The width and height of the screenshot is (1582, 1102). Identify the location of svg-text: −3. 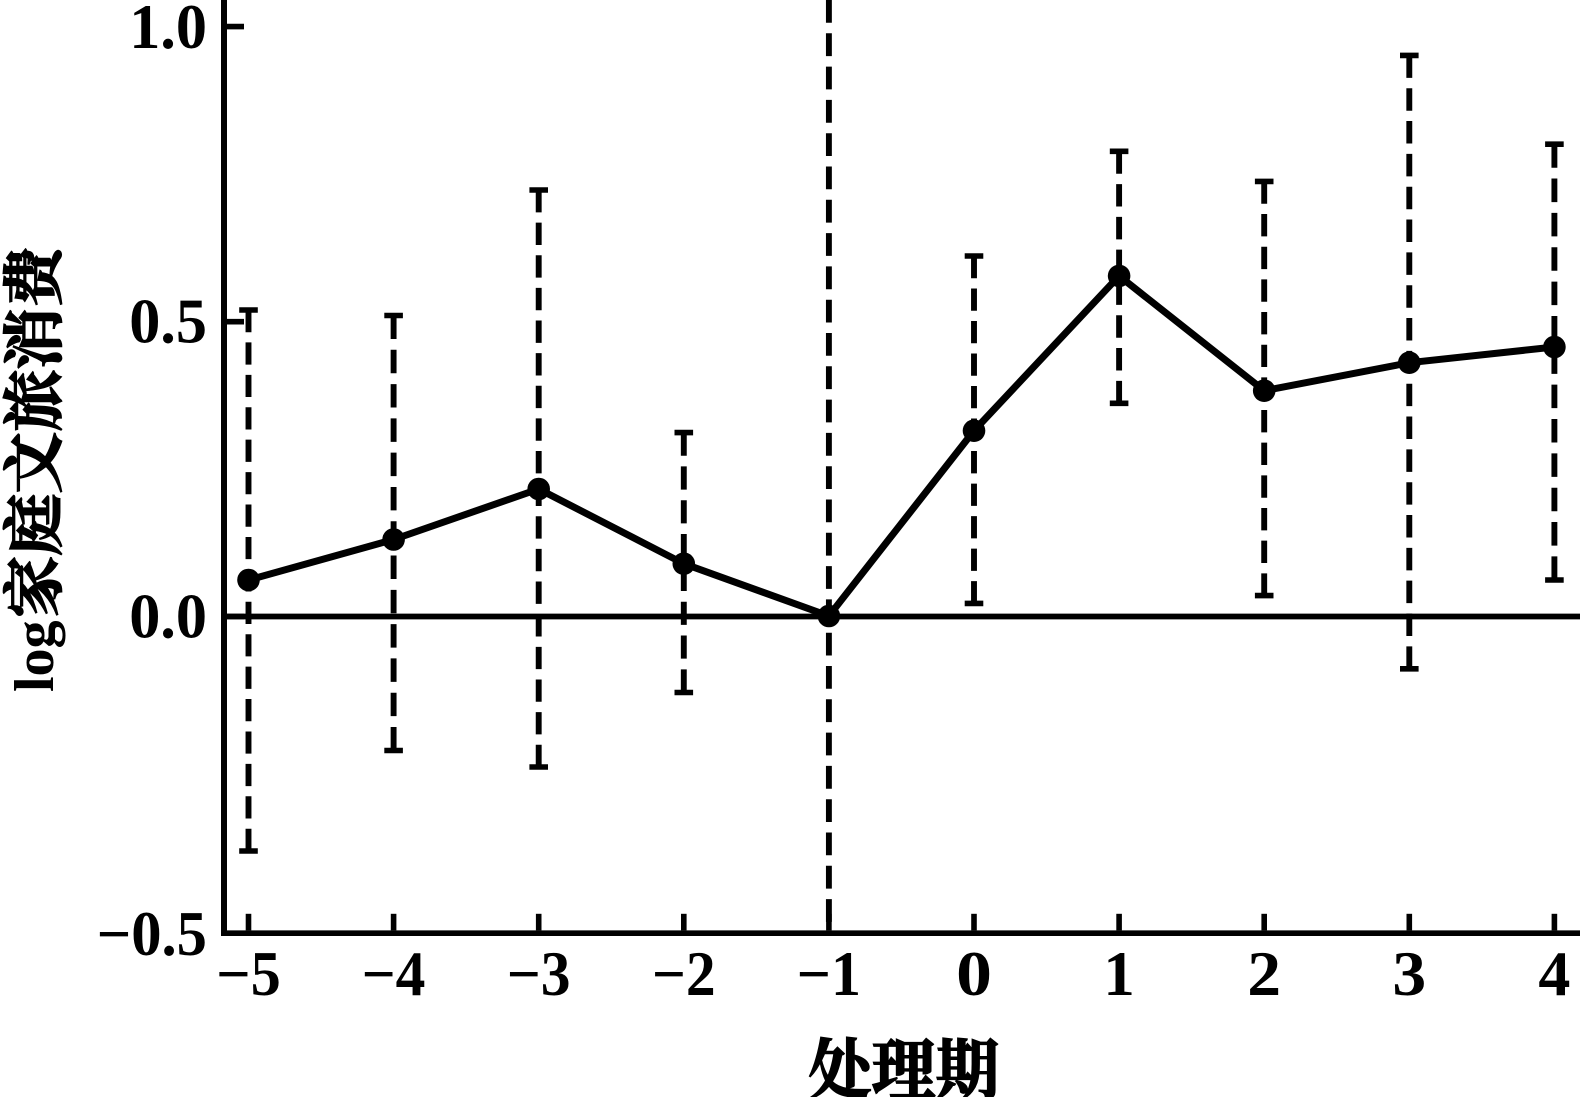
(539, 974).